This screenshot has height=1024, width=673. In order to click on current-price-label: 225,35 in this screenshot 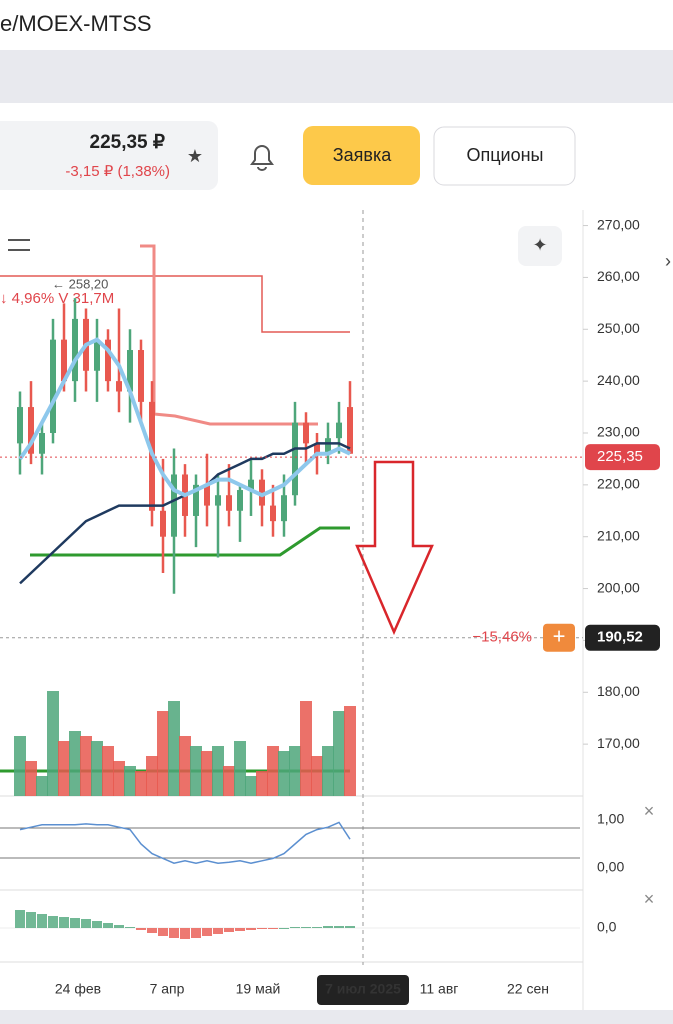, I will do `click(620, 456)`.